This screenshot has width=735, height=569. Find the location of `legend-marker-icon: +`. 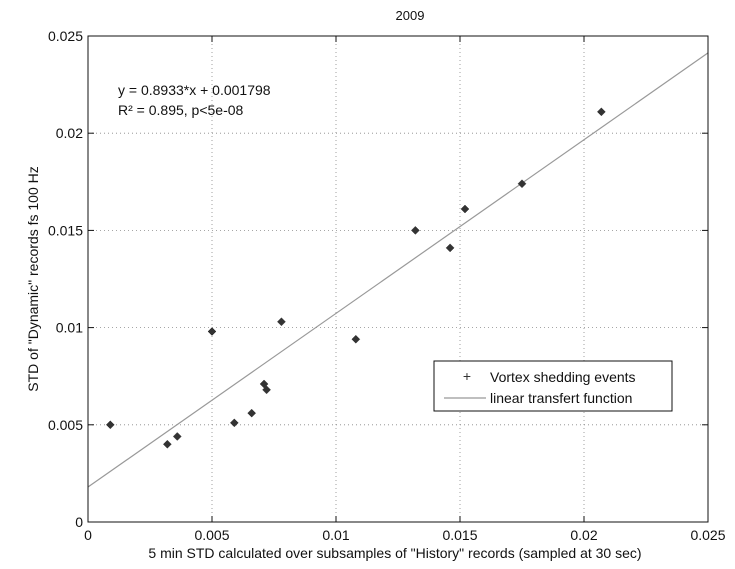

legend-marker-icon: + is located at coordinates (467, 376).